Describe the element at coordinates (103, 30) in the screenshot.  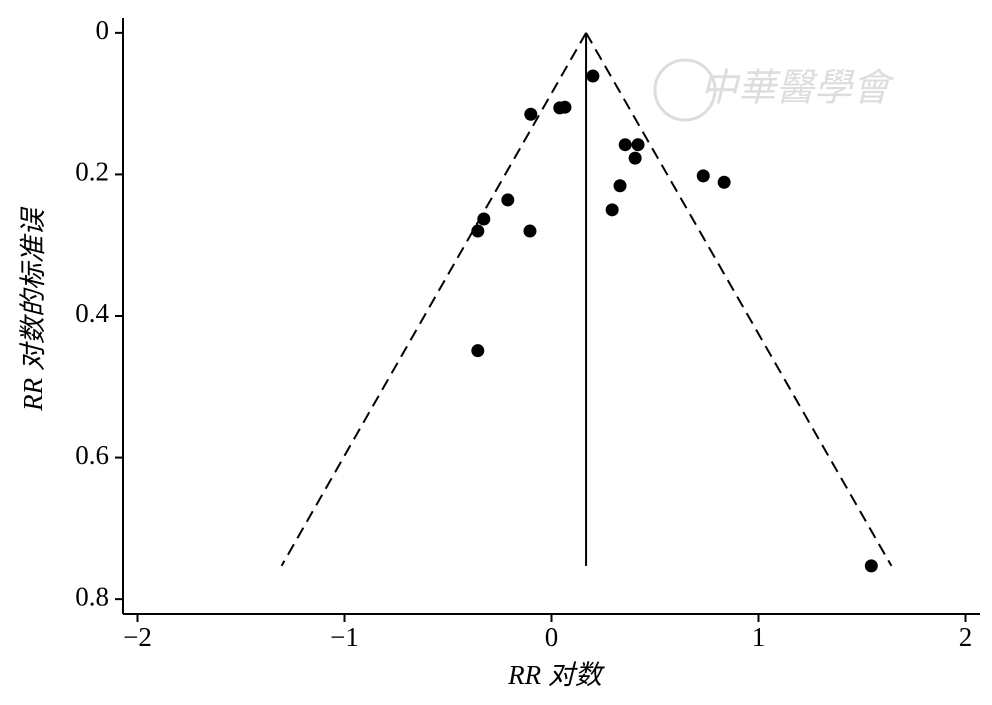
I see `y-tick-label: 0` at that location.